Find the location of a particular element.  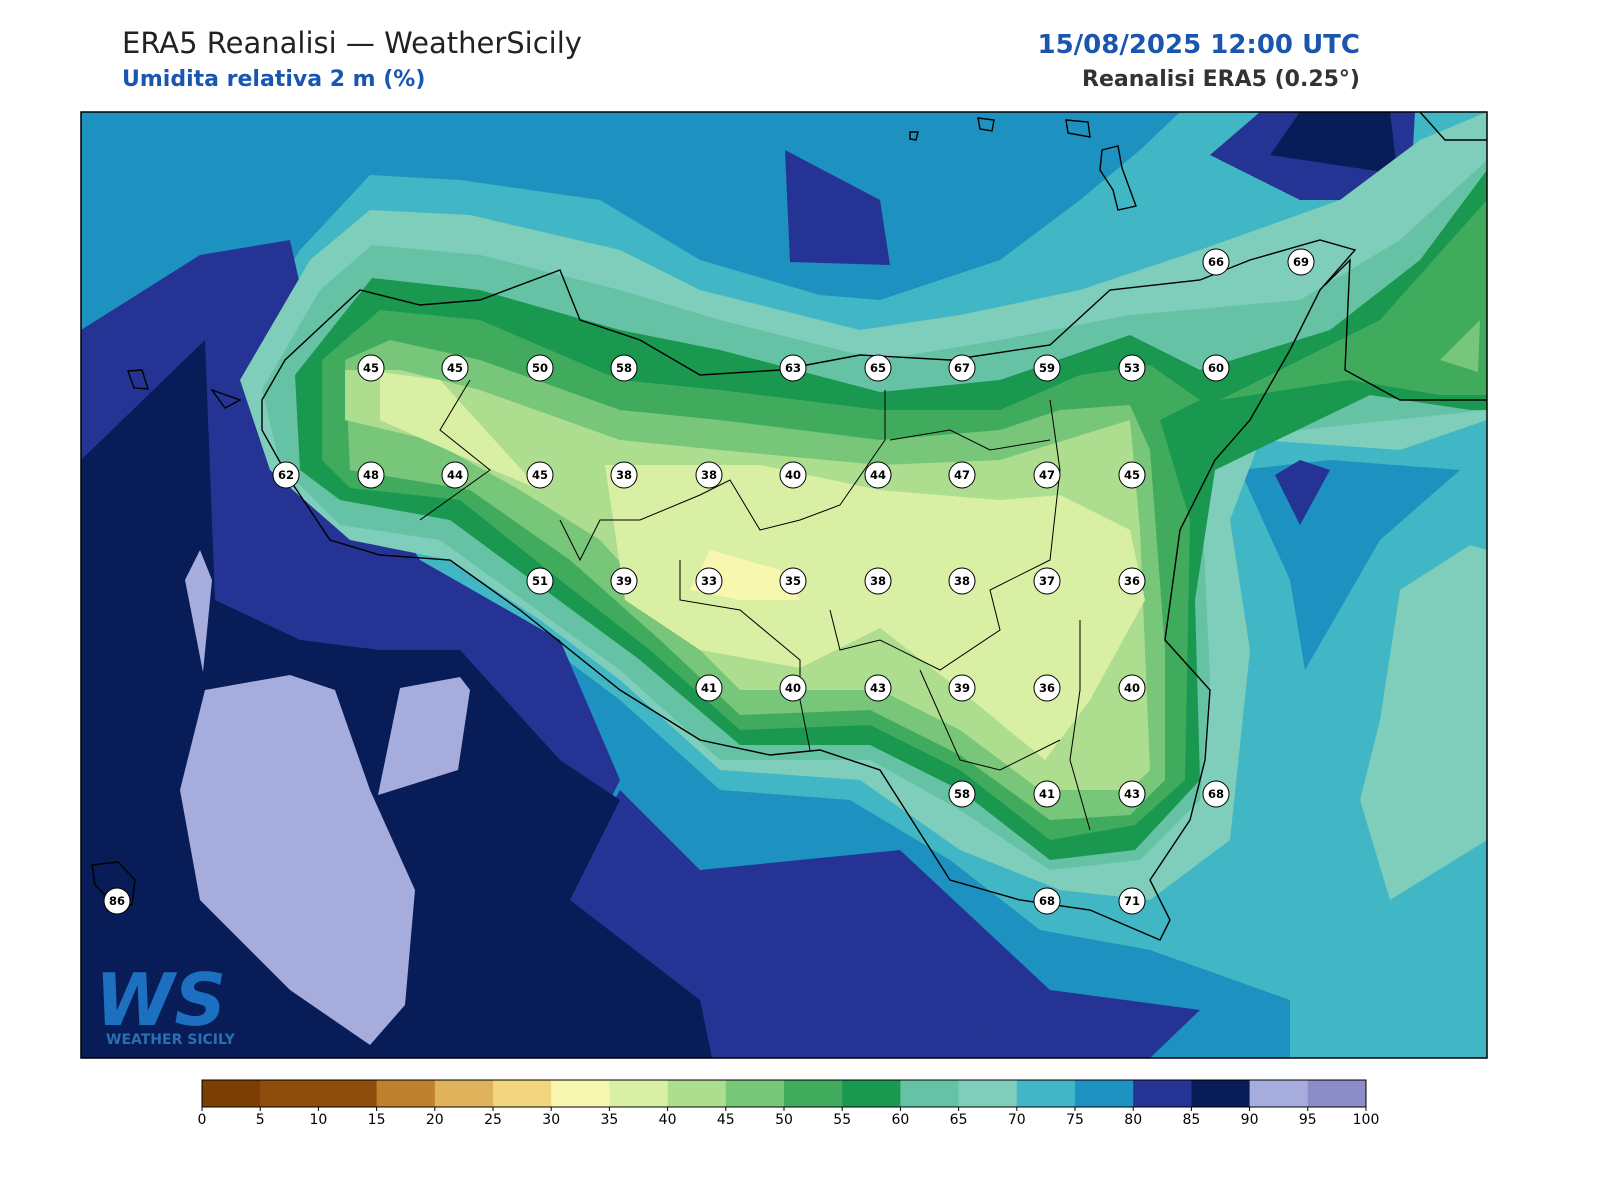

station-value: 67 is located at coordinates (962, 368).